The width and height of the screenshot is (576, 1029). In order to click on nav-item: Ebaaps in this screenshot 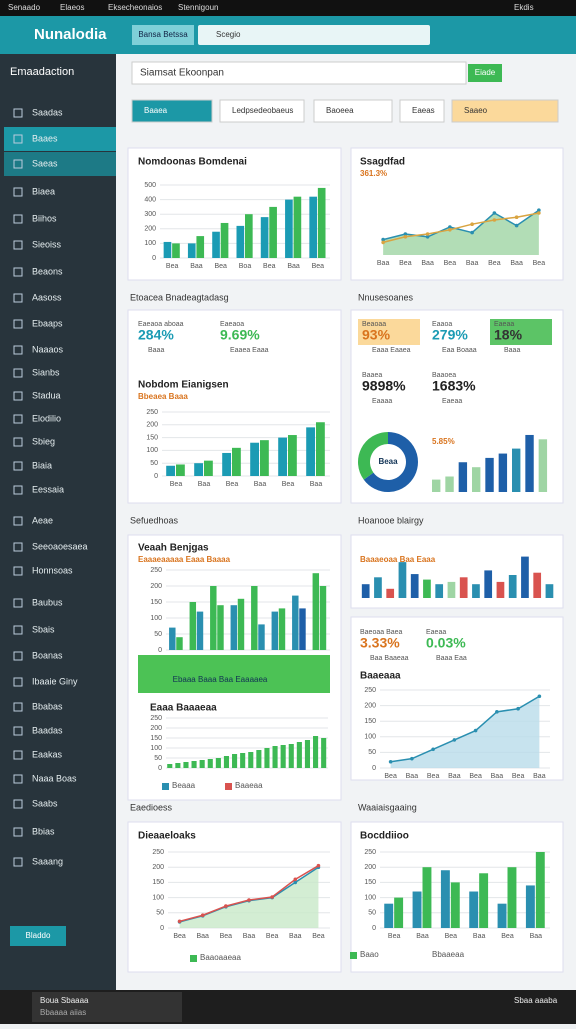, I will do `click(47, 323)`.